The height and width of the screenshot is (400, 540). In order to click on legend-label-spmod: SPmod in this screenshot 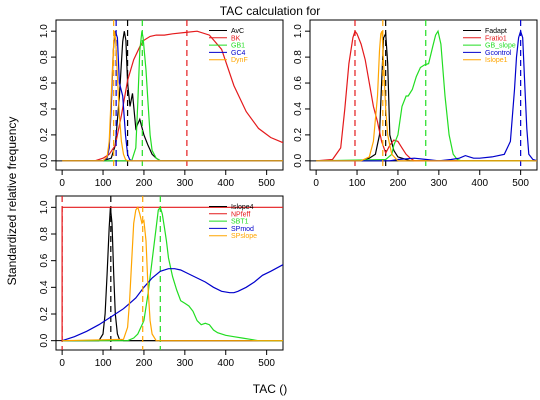, I will do `click(242, 229)`.